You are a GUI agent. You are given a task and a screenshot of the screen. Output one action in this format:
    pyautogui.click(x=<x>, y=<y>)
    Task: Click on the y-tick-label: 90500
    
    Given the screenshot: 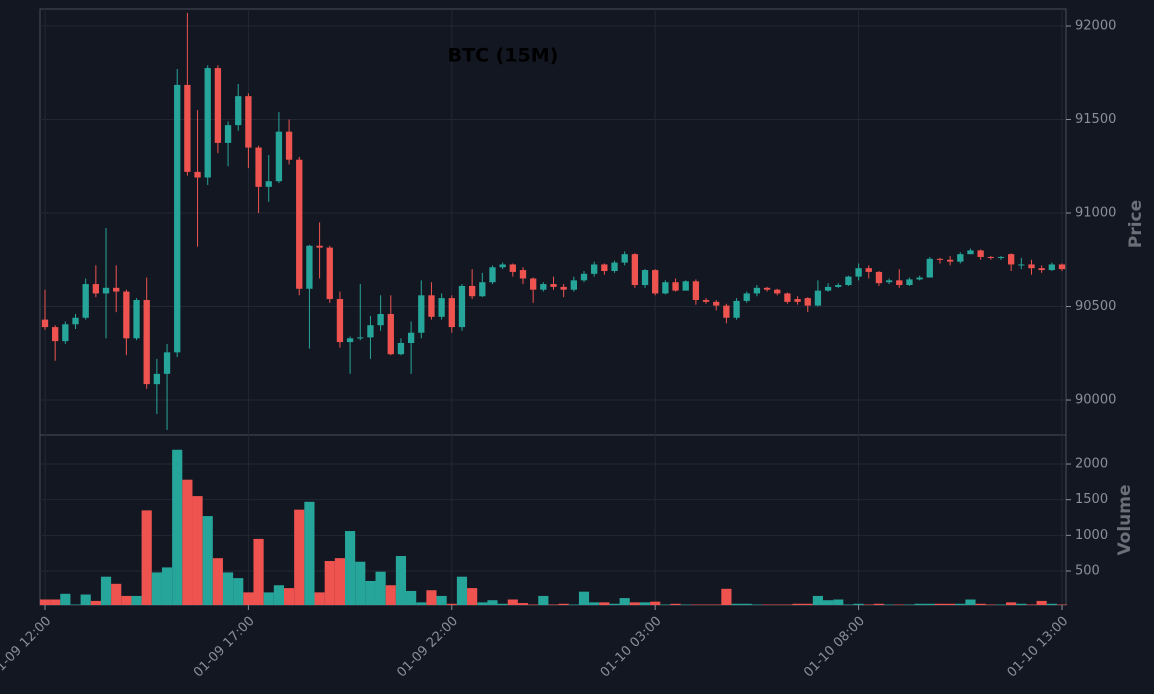 What is the action you would take?
    pyautogui.click(x=1095, y=306)
    